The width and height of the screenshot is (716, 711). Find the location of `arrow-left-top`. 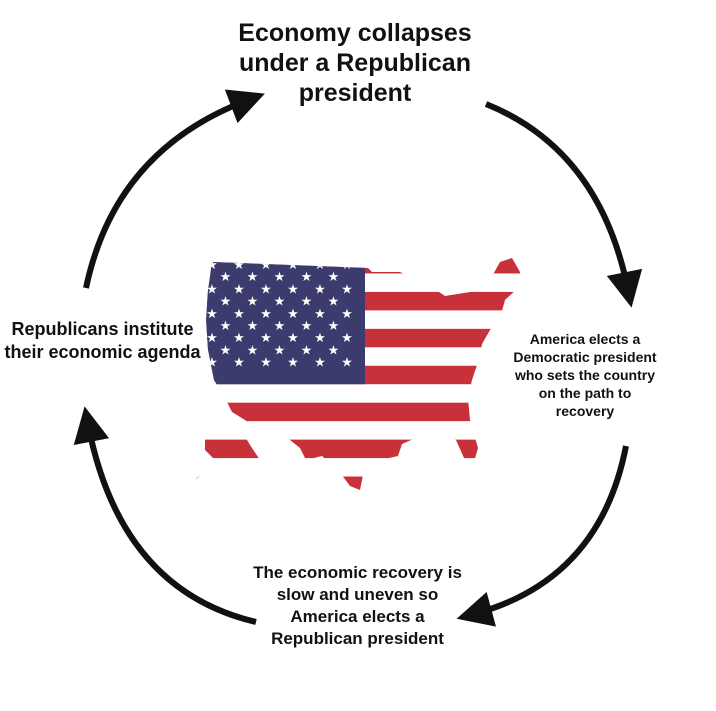

arrow-left-top is located at coordinates (174, 189).